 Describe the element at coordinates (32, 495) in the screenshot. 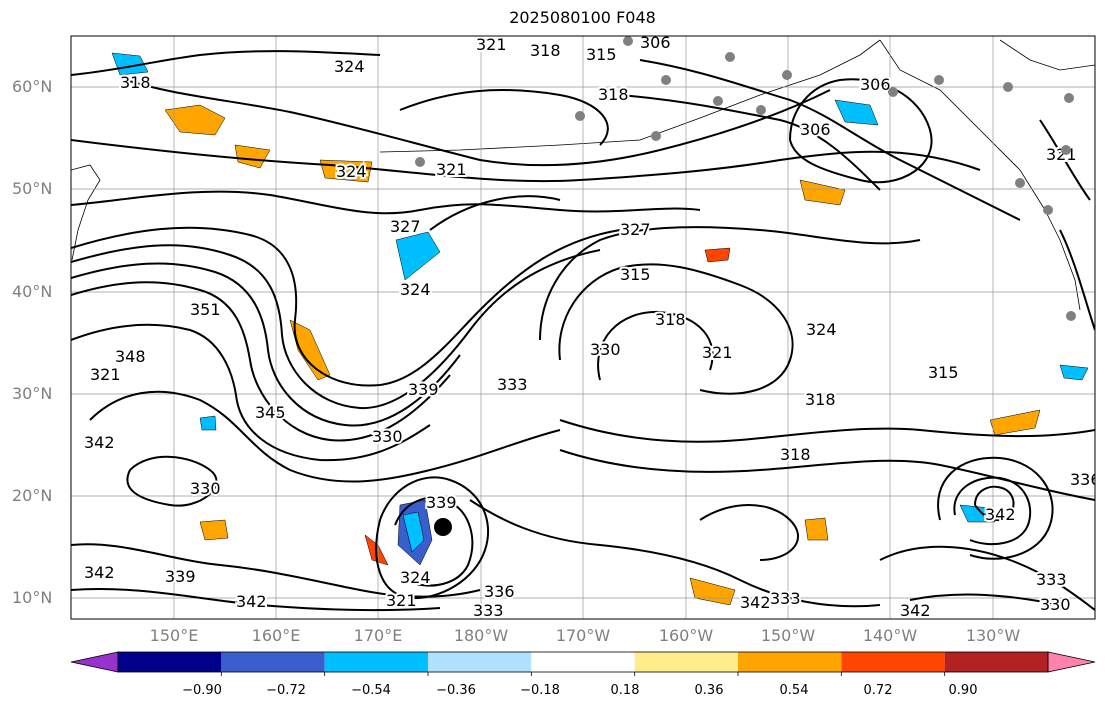

I see `lat-label: 20°N` at that location.